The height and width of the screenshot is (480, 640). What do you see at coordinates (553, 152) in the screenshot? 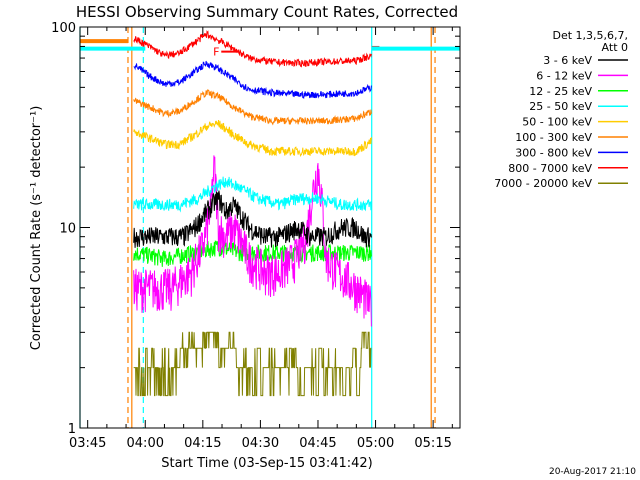
I see `legend-label-6: 300 - 800 keV` at bounding box center [553, 152].